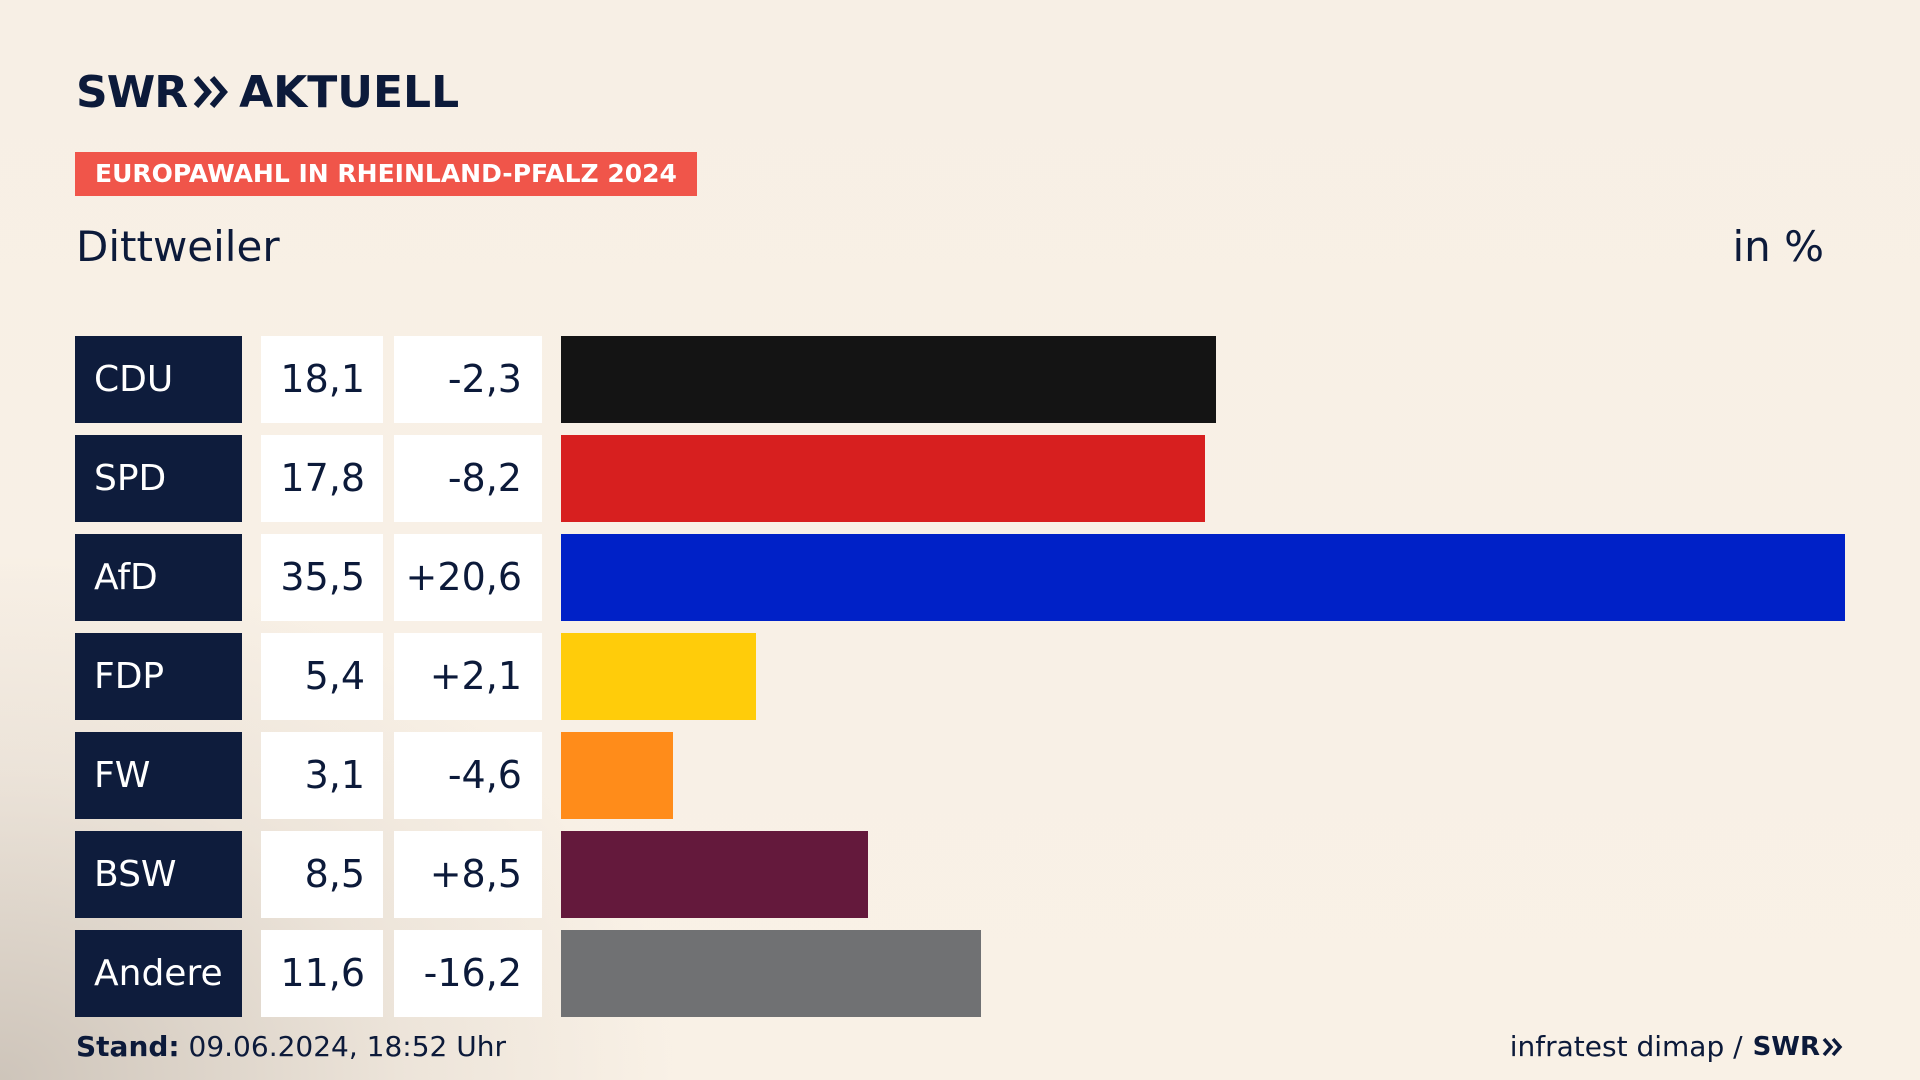 This screenshot has width=1920, height=1080. I want to click on logo-swr-text: SWR, so click(132, 92).